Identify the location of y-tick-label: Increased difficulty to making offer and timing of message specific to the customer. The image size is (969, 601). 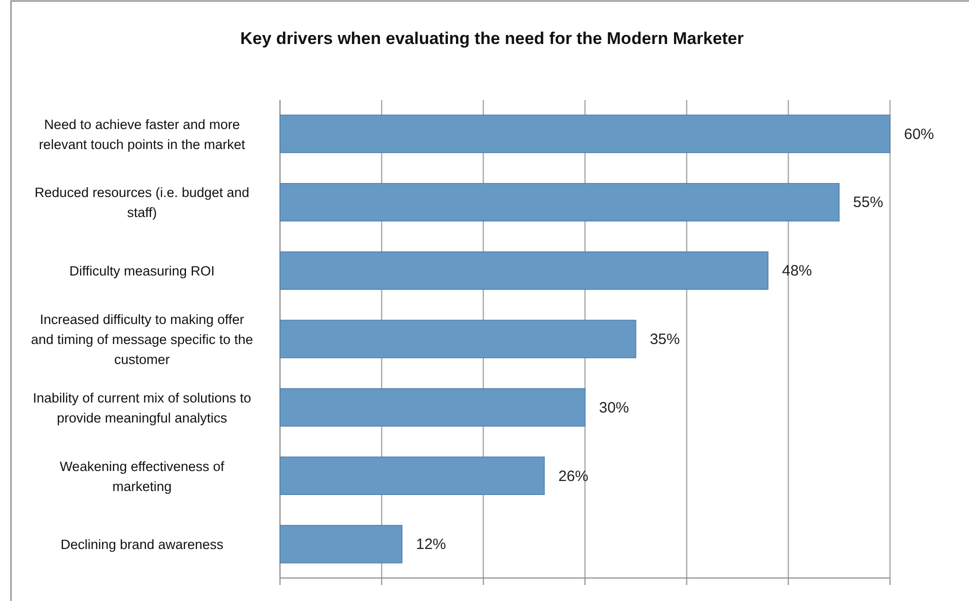
(142, 339).